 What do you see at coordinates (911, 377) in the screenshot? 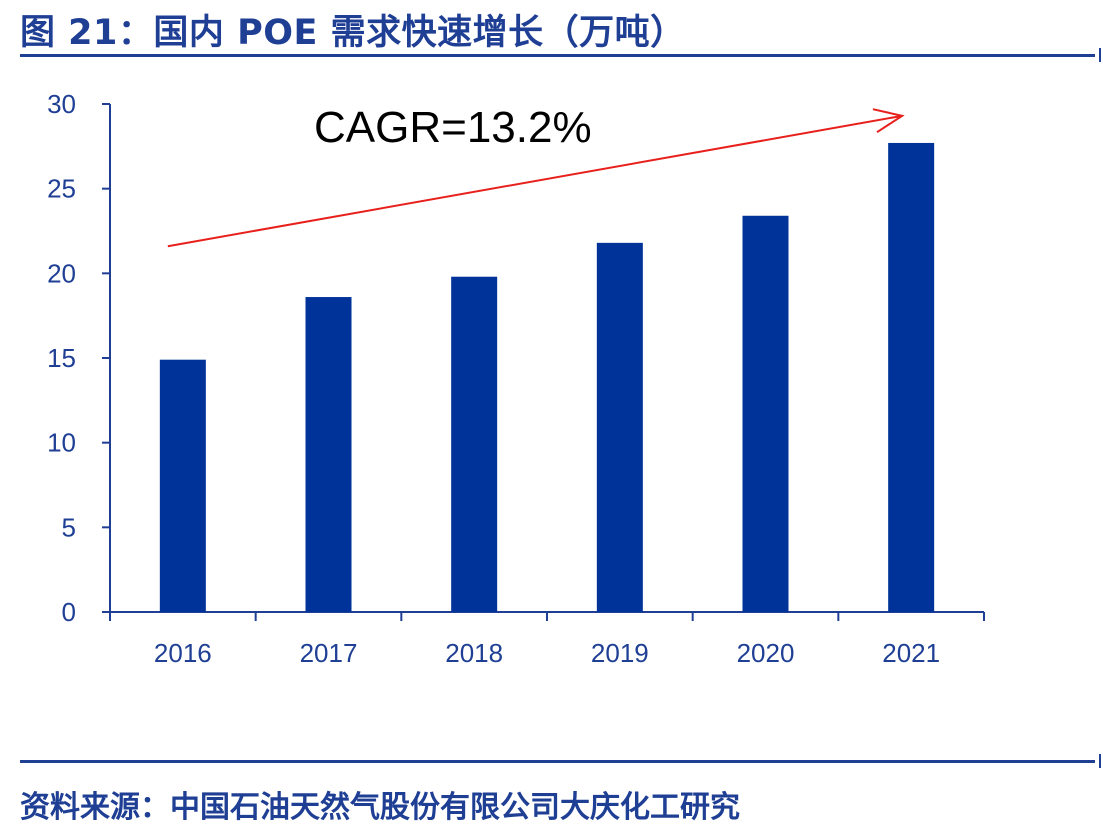
I see `bar-2021` at bounding box center [911, 377].